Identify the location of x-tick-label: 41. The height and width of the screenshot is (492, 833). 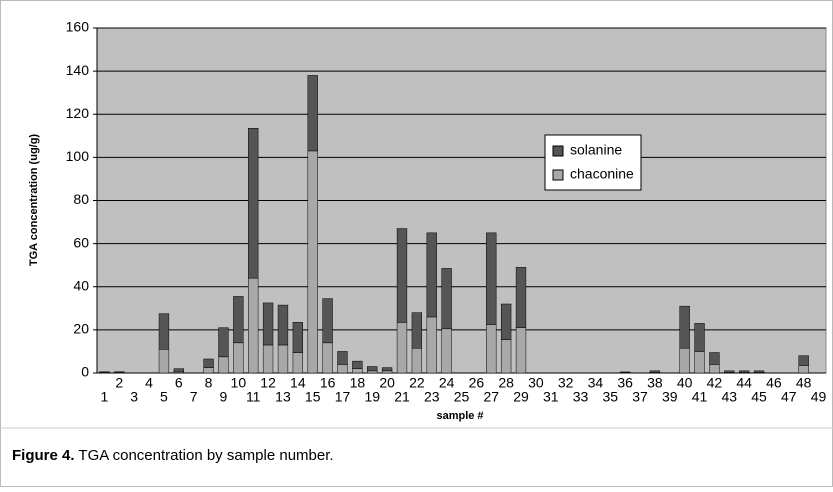
(700, 397).